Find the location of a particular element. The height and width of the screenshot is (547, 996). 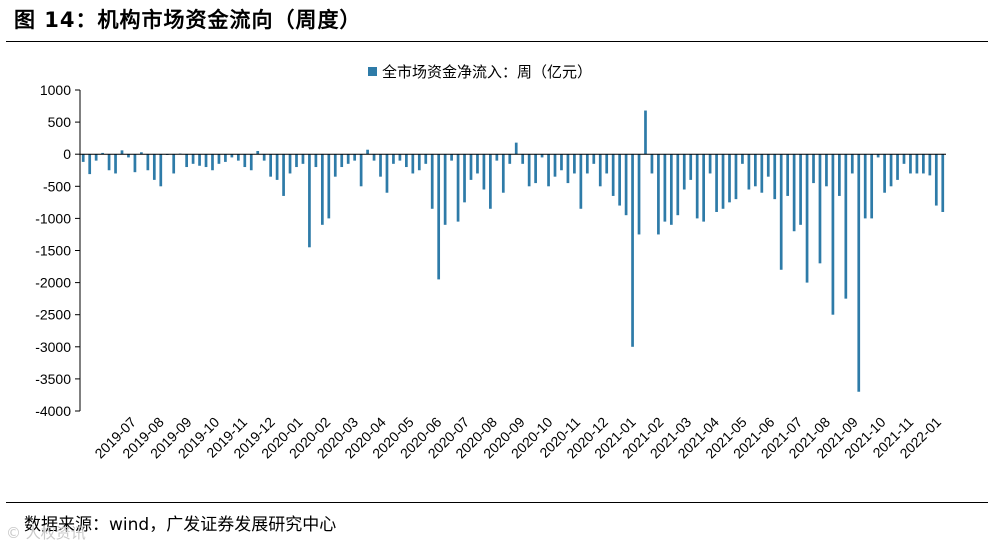

y-tick-label: -4000 is located at coordinates (53, 411).